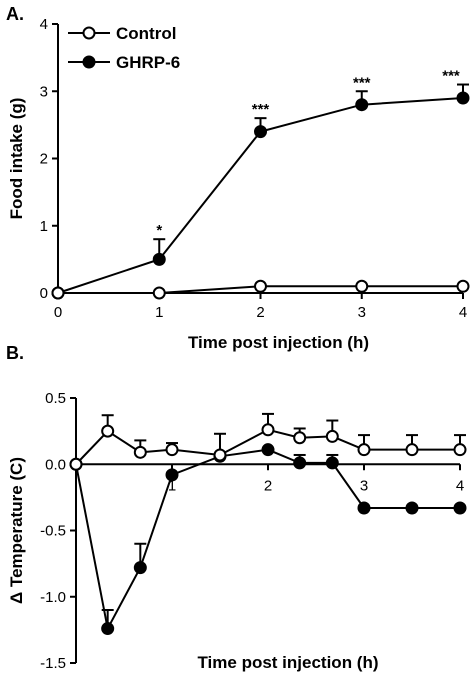 This screenshot has width=474, height=676. I want to click on panel-b-label: B., so click(15, 353).